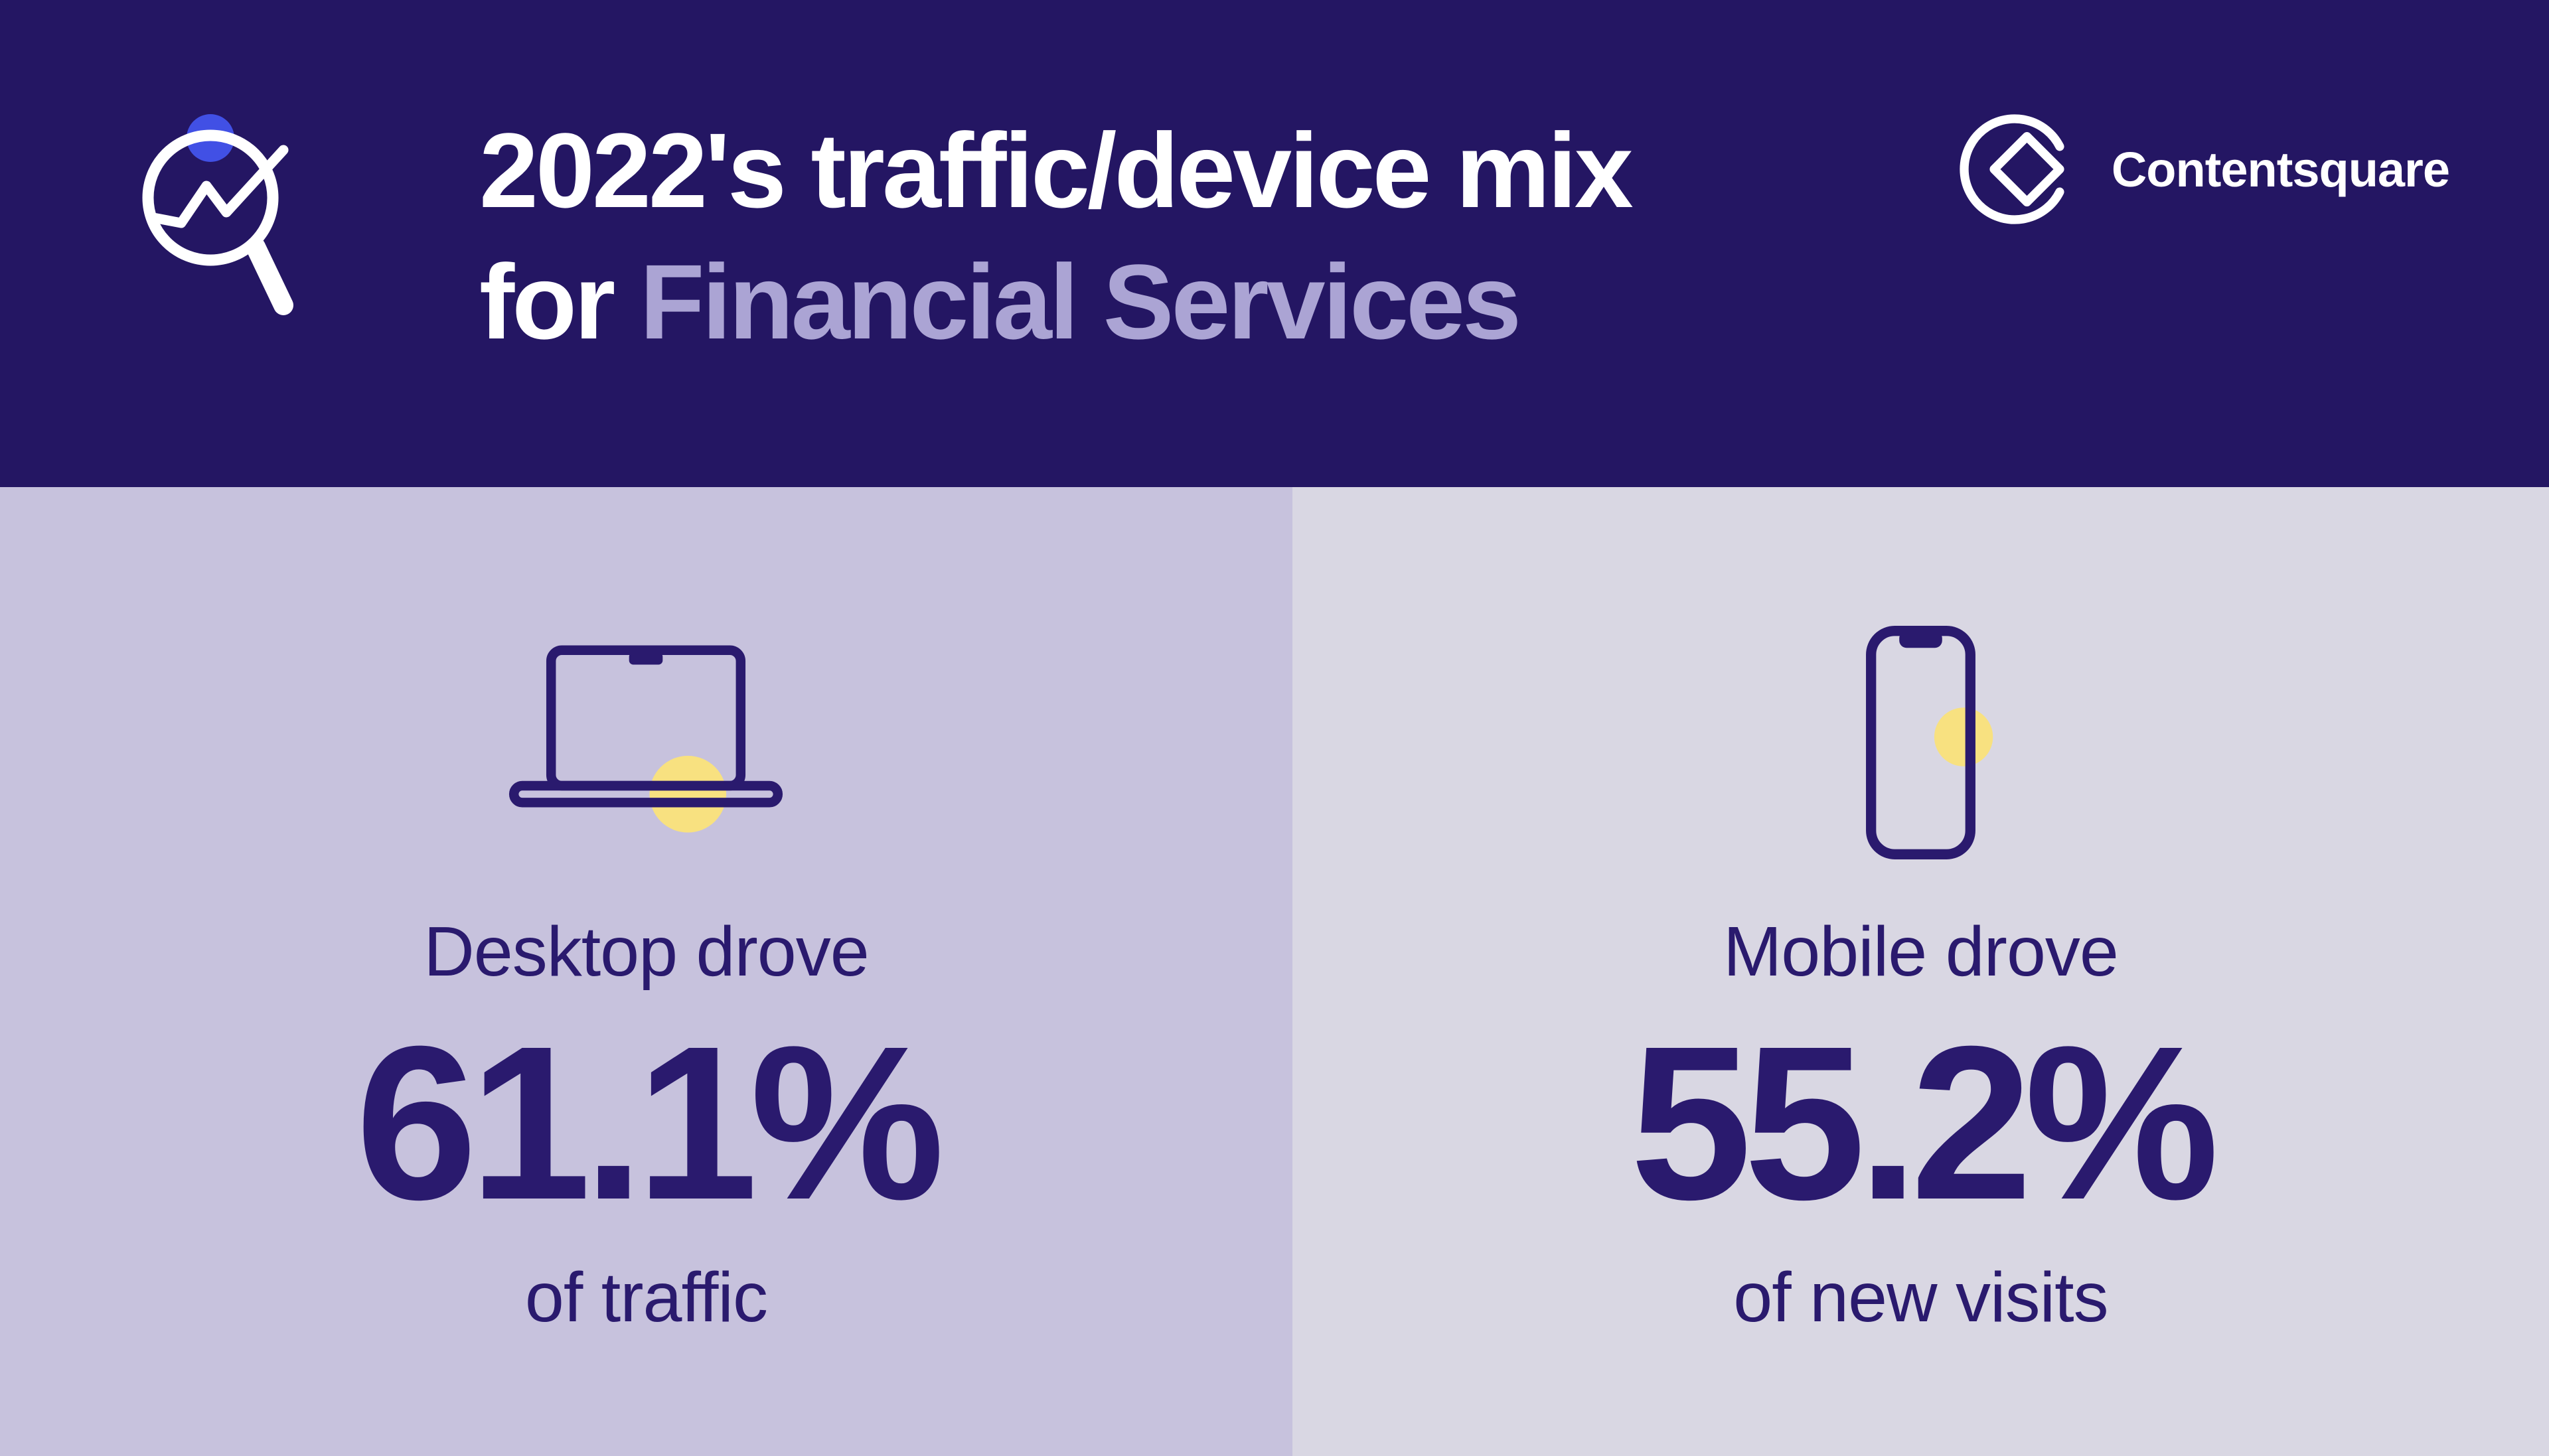 The image size is (2549, 1456). I want to click on brand: Contentsquare, so click(2204, 169).